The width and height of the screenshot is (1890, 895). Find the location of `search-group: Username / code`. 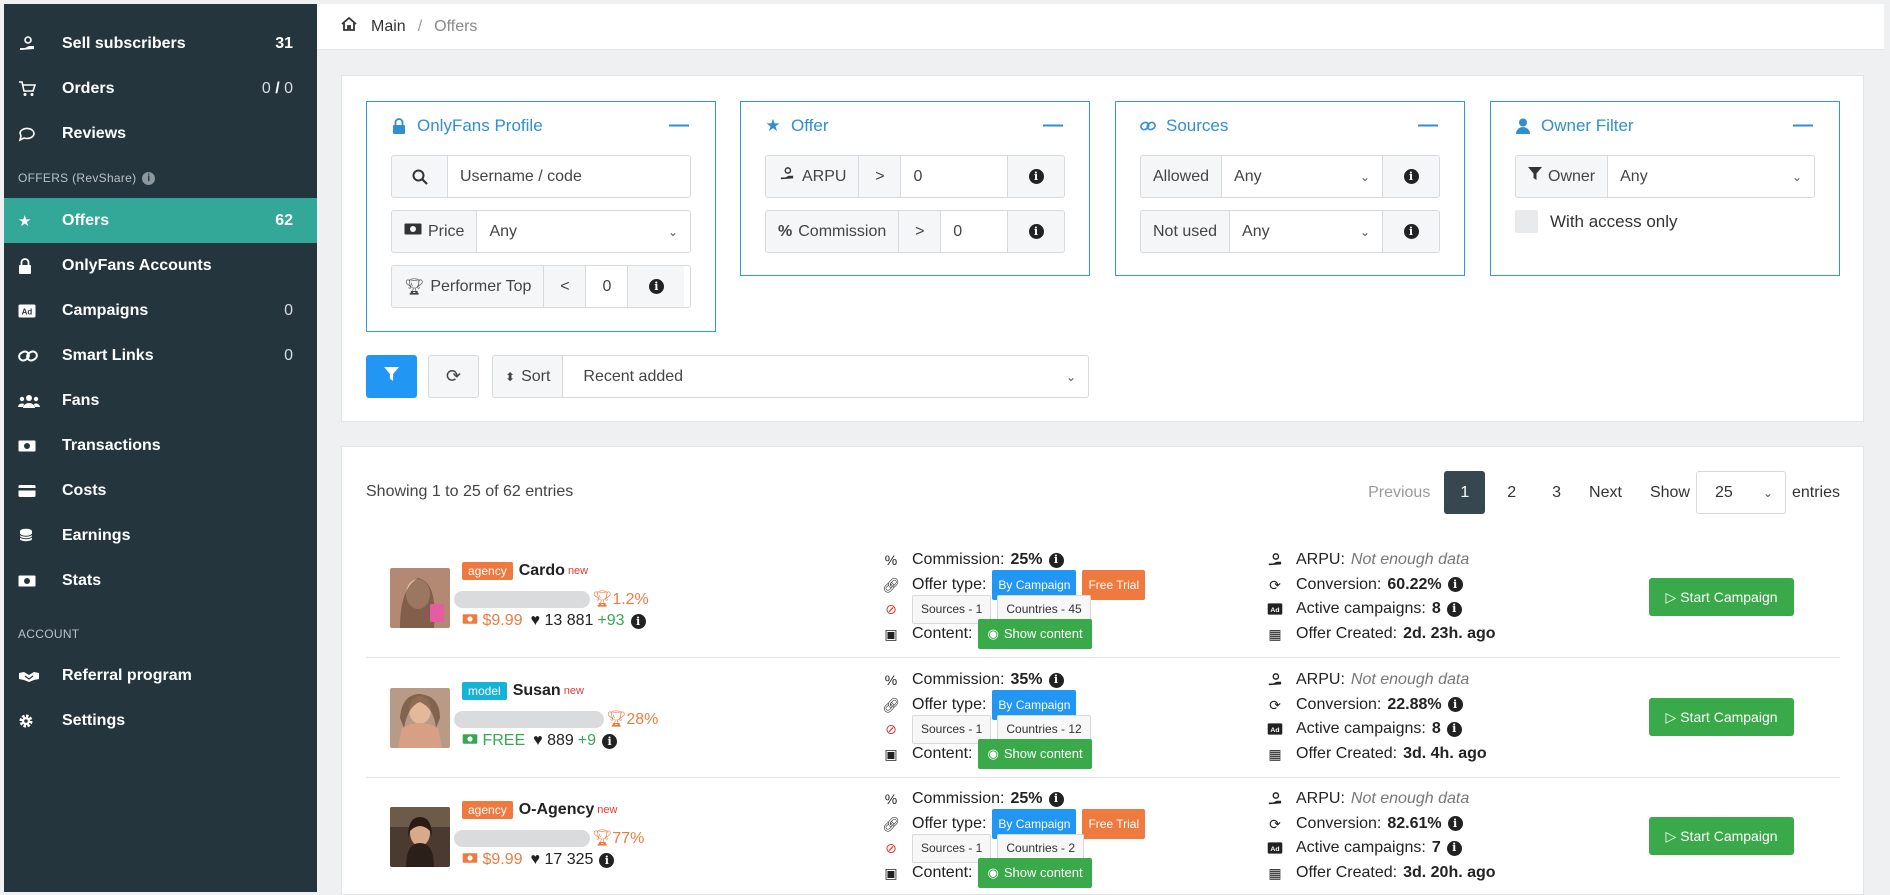

search-group: Username / code is located at coordinates (541, 176).